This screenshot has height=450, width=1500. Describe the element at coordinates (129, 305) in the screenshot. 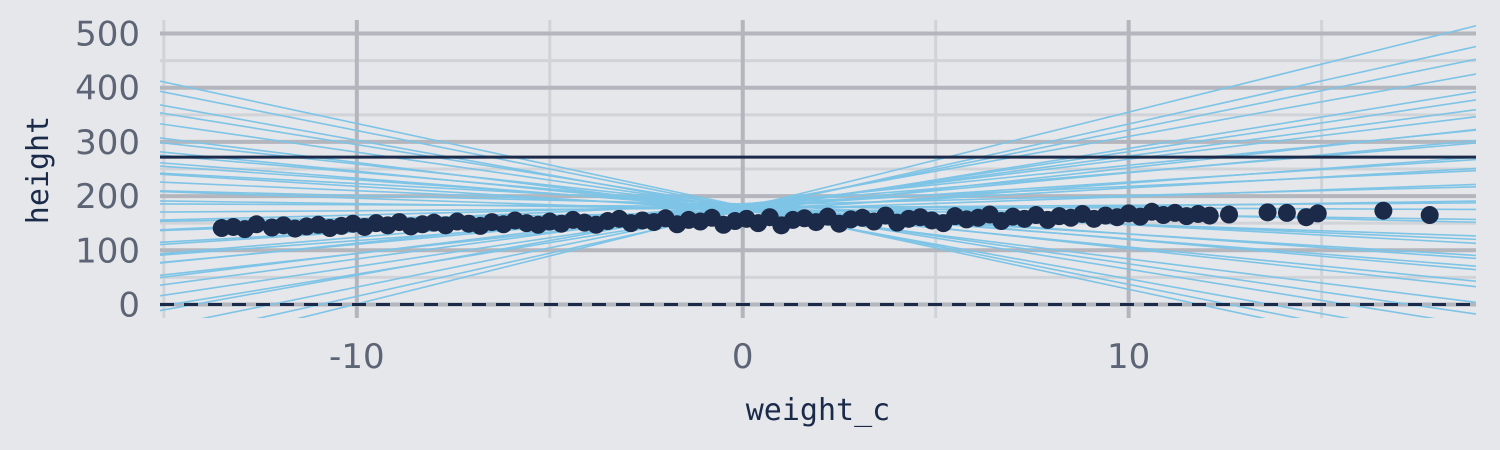

I see `y-tick-label: 0` at that location.